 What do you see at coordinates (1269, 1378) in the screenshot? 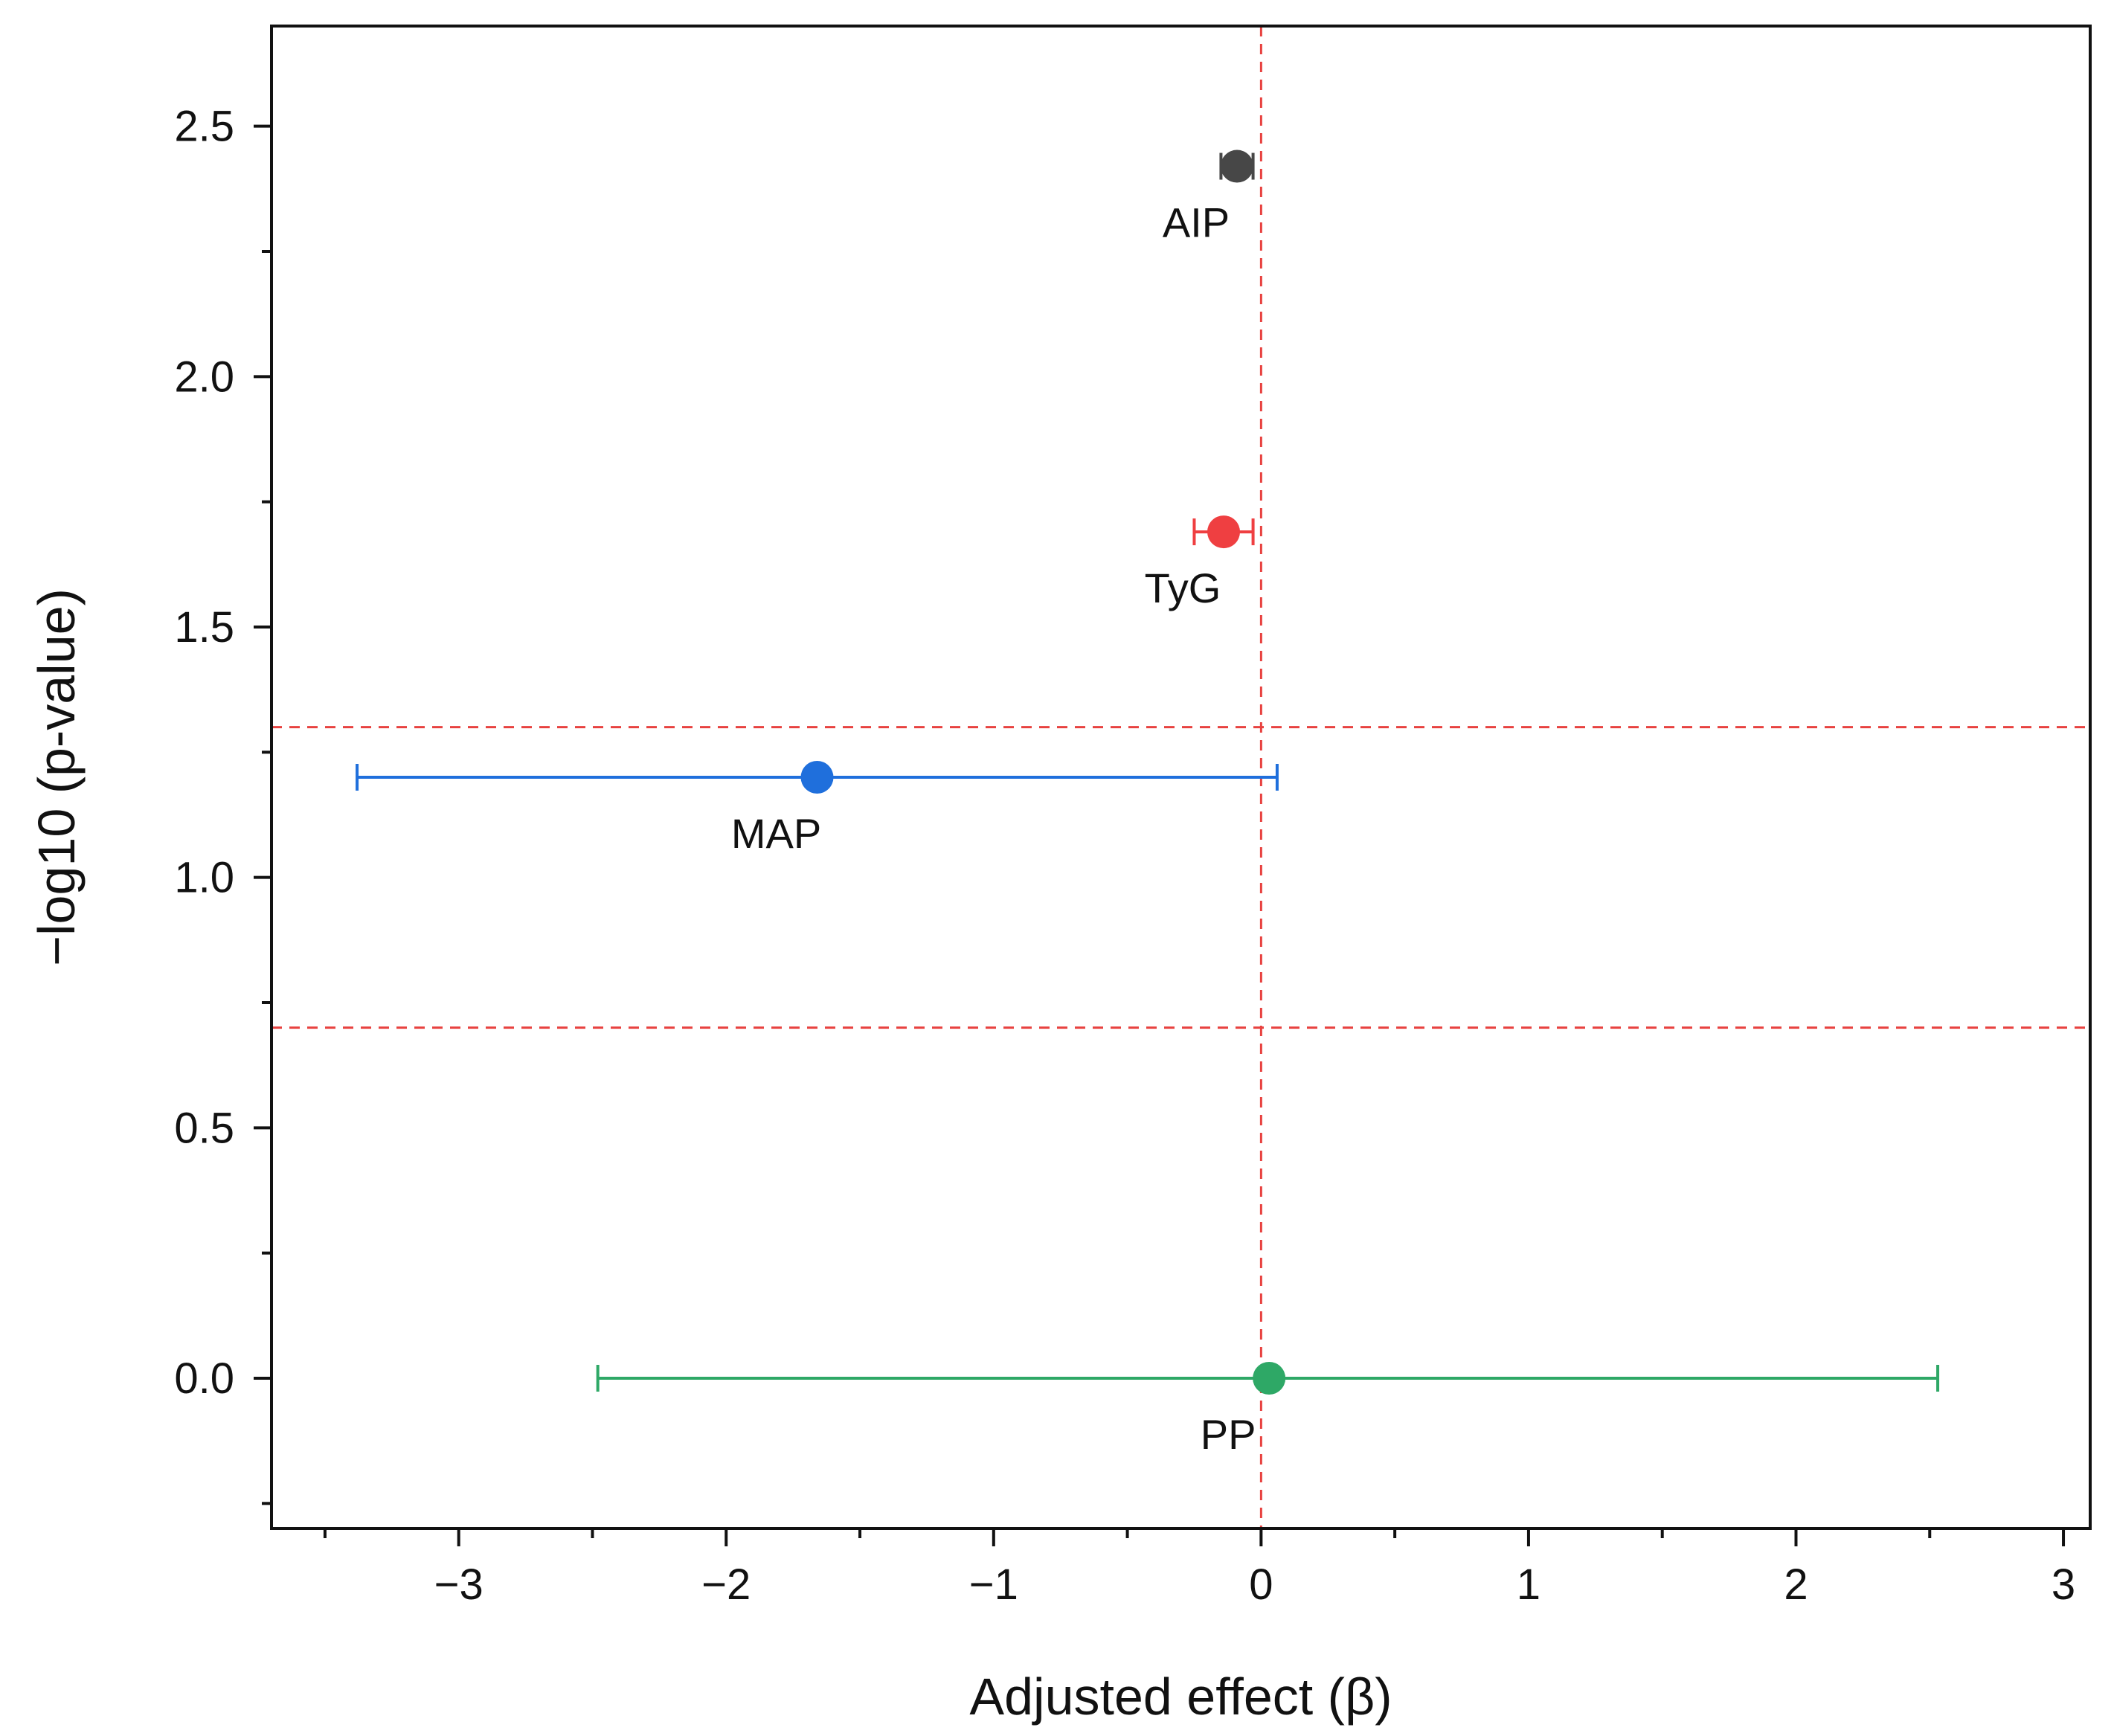
I see `pp-point` at bounding box center [1269, 1378].